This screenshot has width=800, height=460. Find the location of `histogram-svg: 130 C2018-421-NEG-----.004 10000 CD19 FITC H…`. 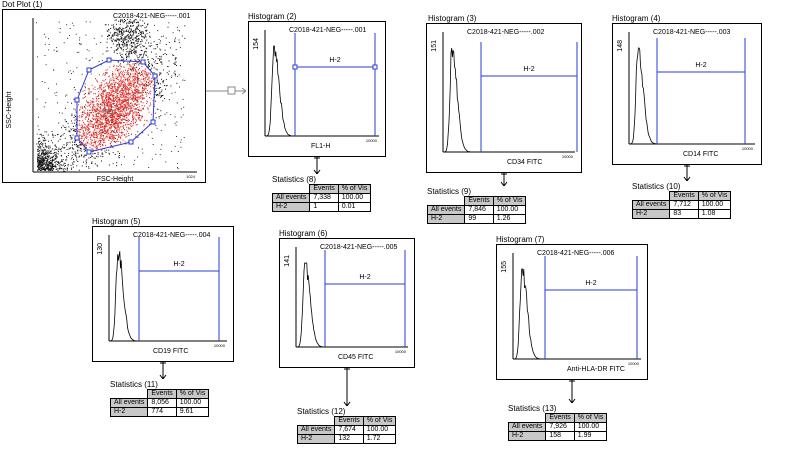

histogram-svg: 130 C2018-421-NEG-----.004 10000 CD19 FITC H… is located at coordinates (162, 293).